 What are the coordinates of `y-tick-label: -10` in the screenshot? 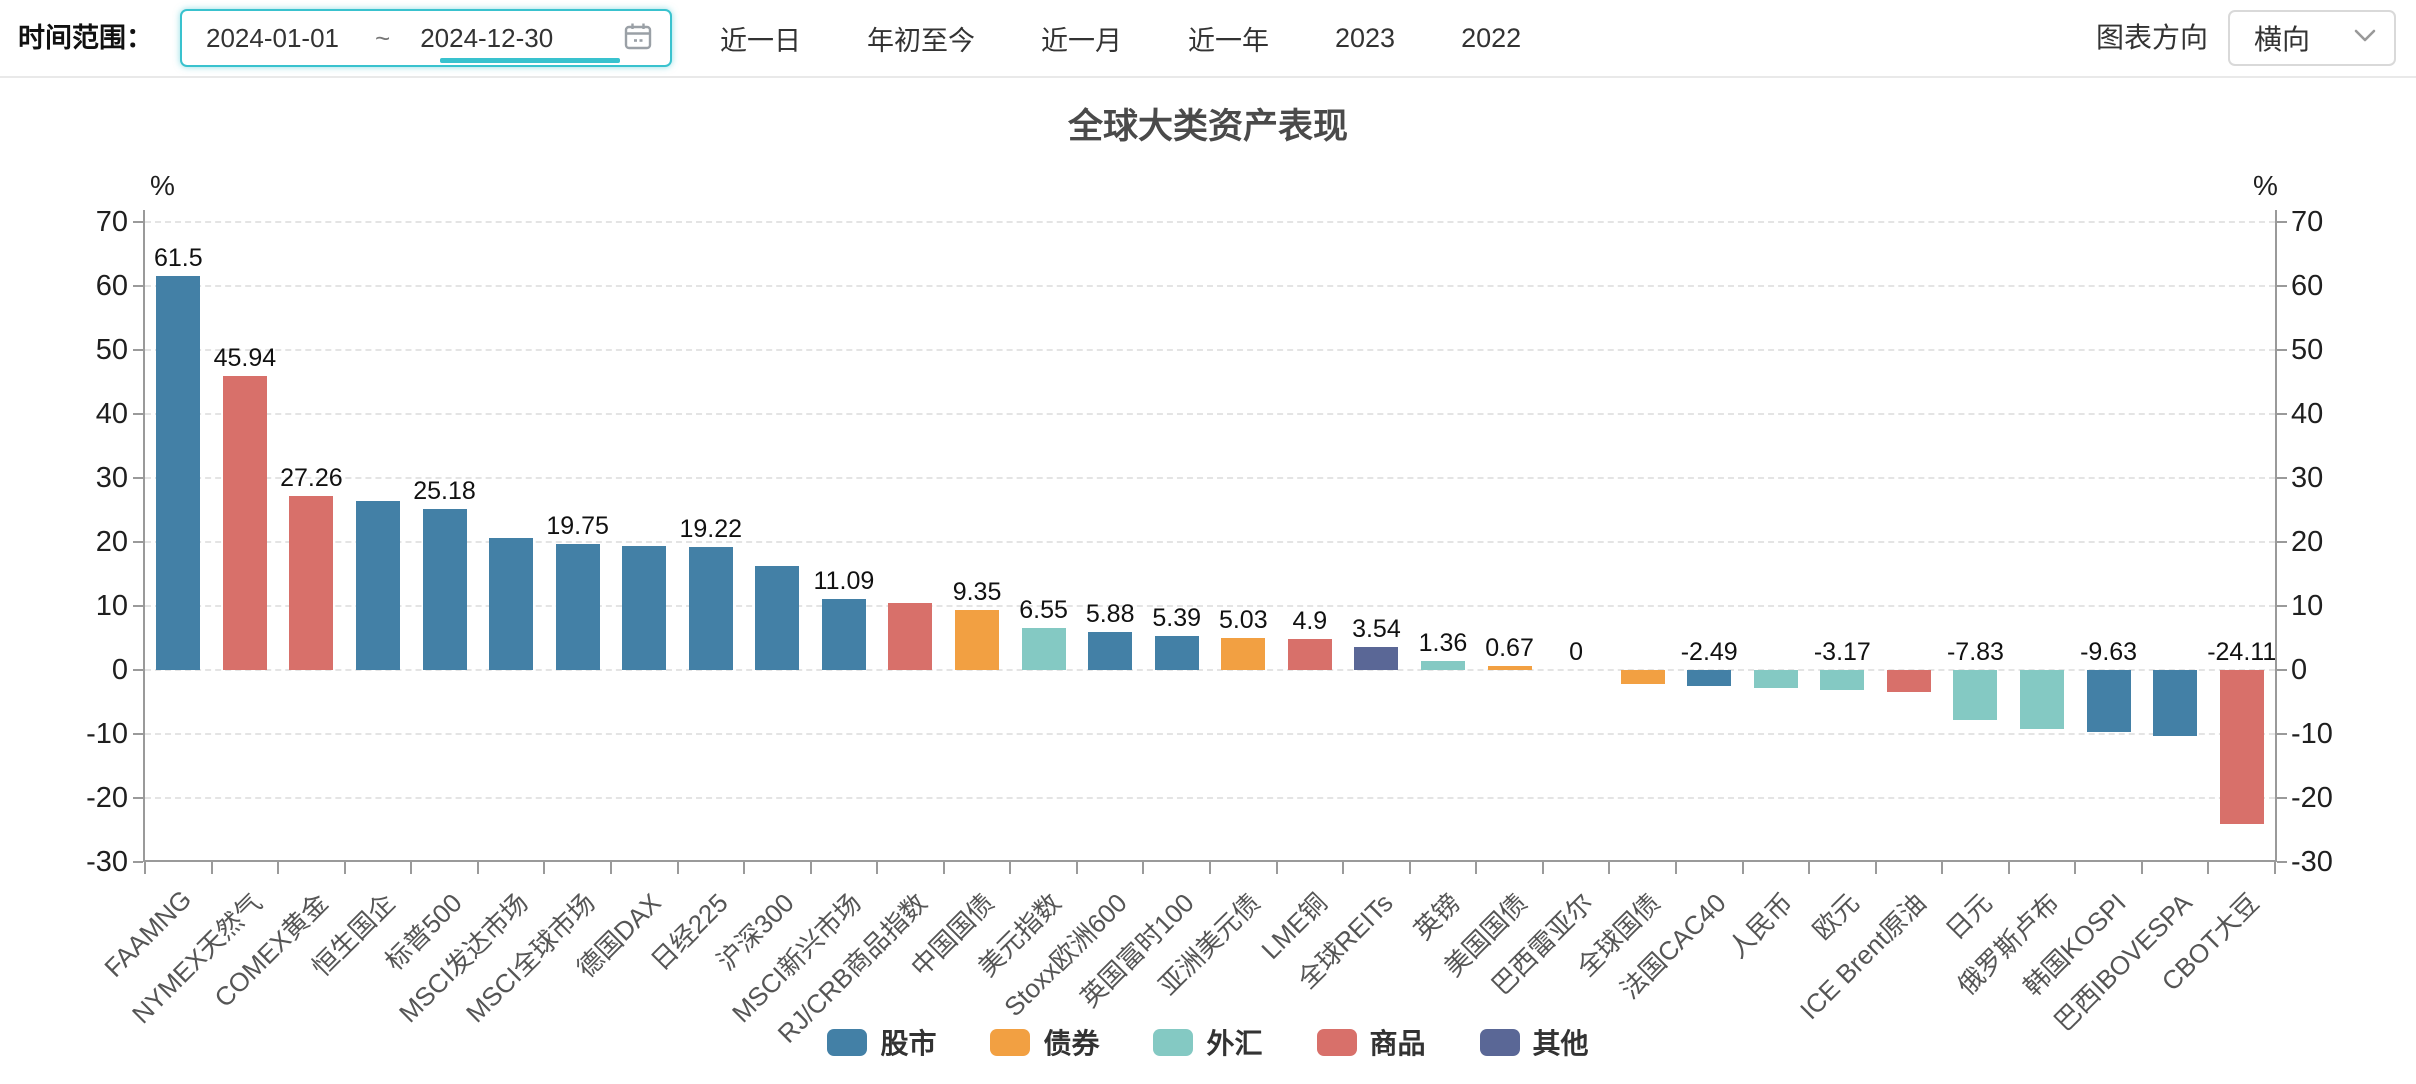 It's located at (2312, 734).